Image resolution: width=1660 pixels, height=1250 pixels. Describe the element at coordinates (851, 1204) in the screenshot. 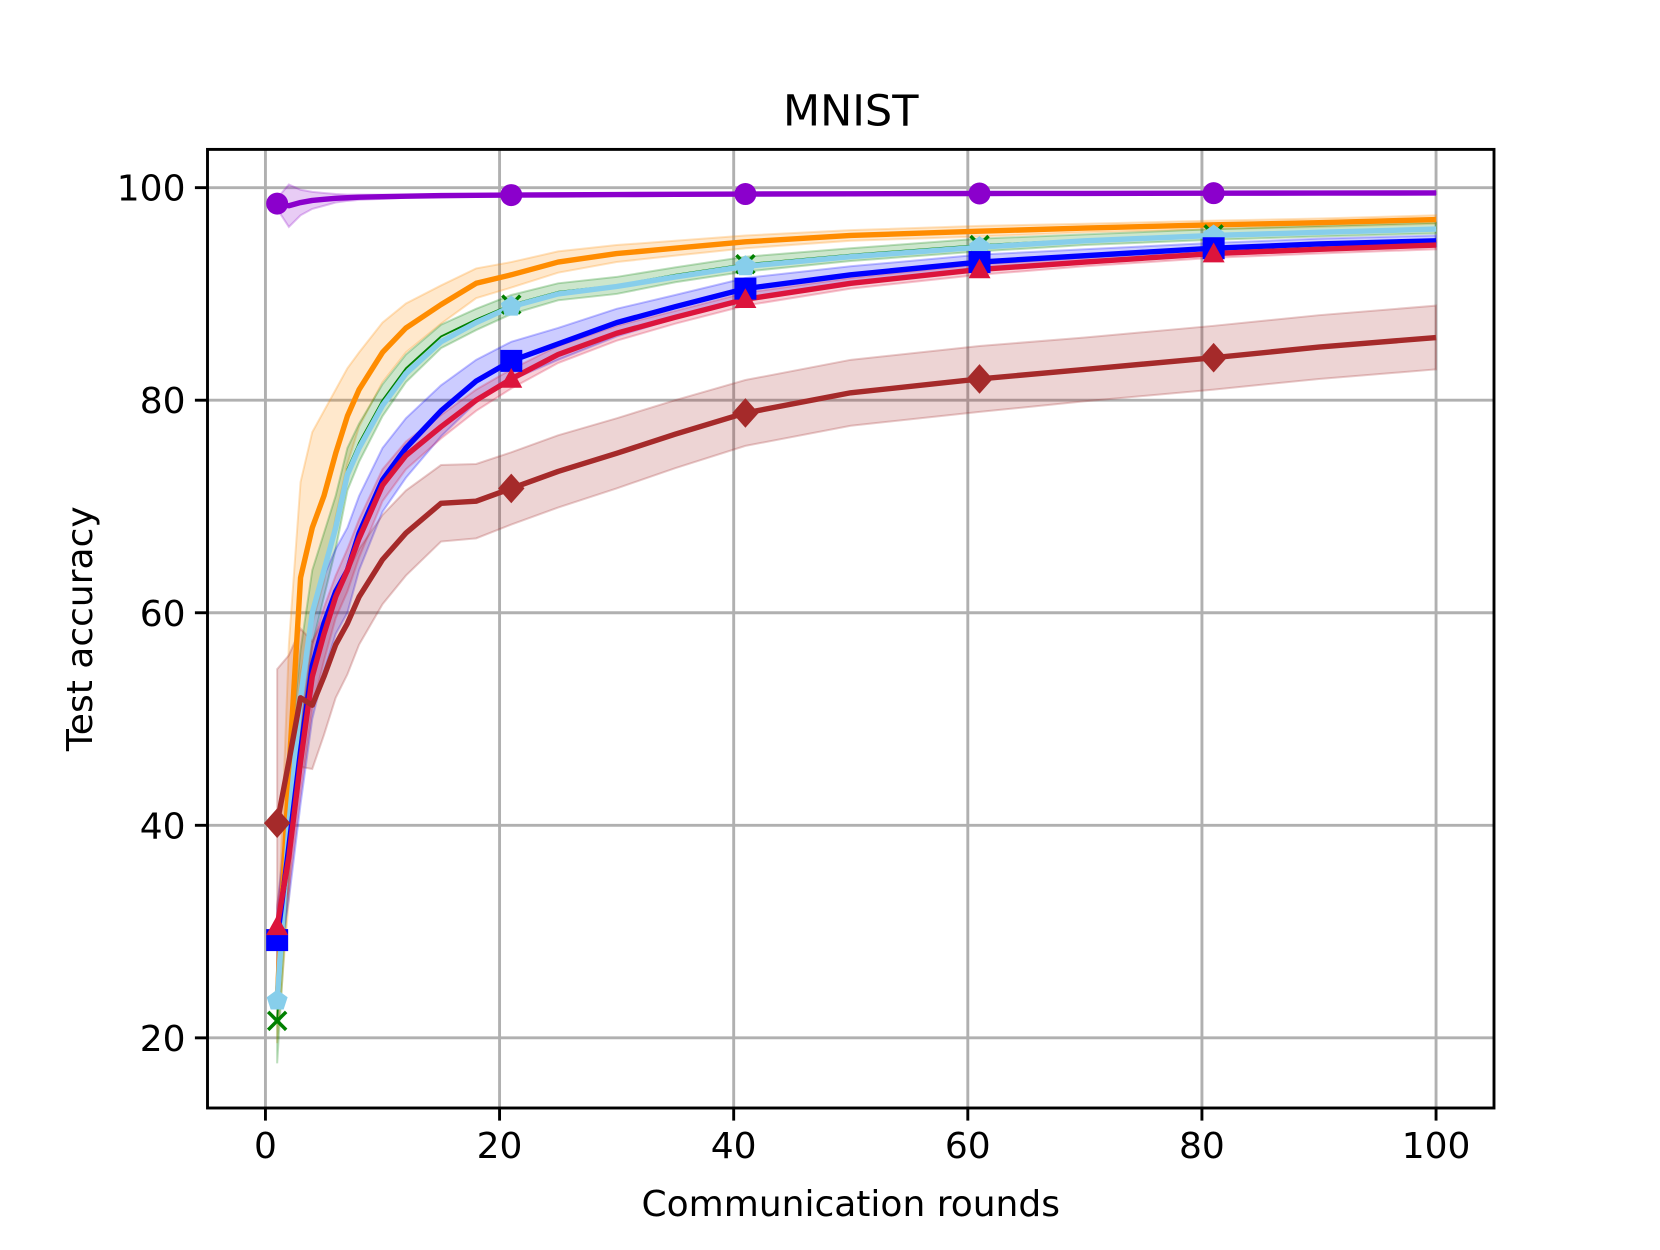

I see `x-axis-label: Communication rounds` at that location.